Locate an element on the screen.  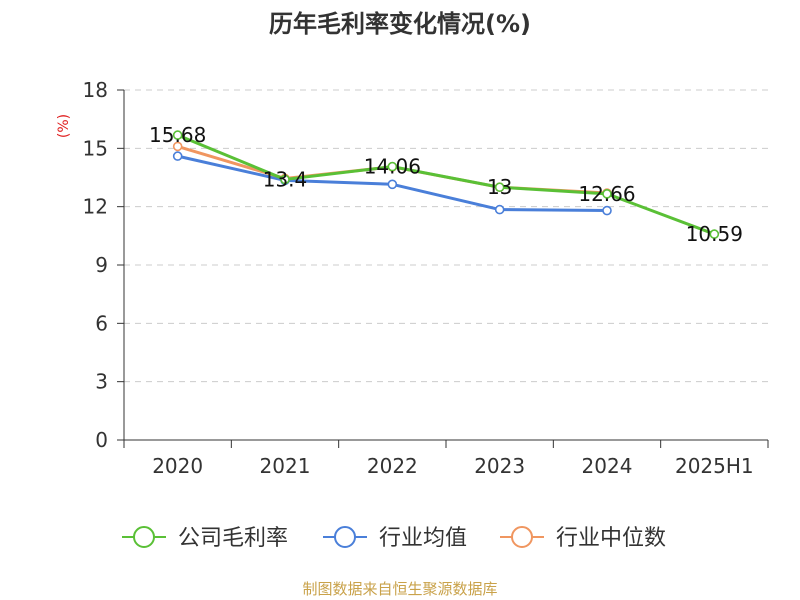
y-tick-label: 0 is located at coordinates (101, 440).